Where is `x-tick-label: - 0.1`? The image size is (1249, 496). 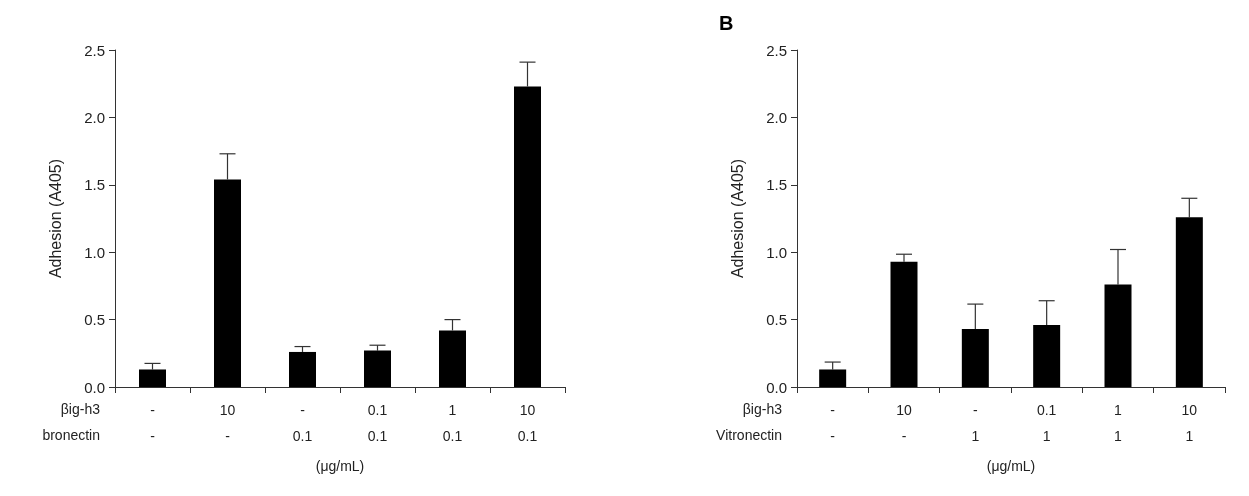 x-tick-label: - 0.1 is located at coordinates (302, 423).